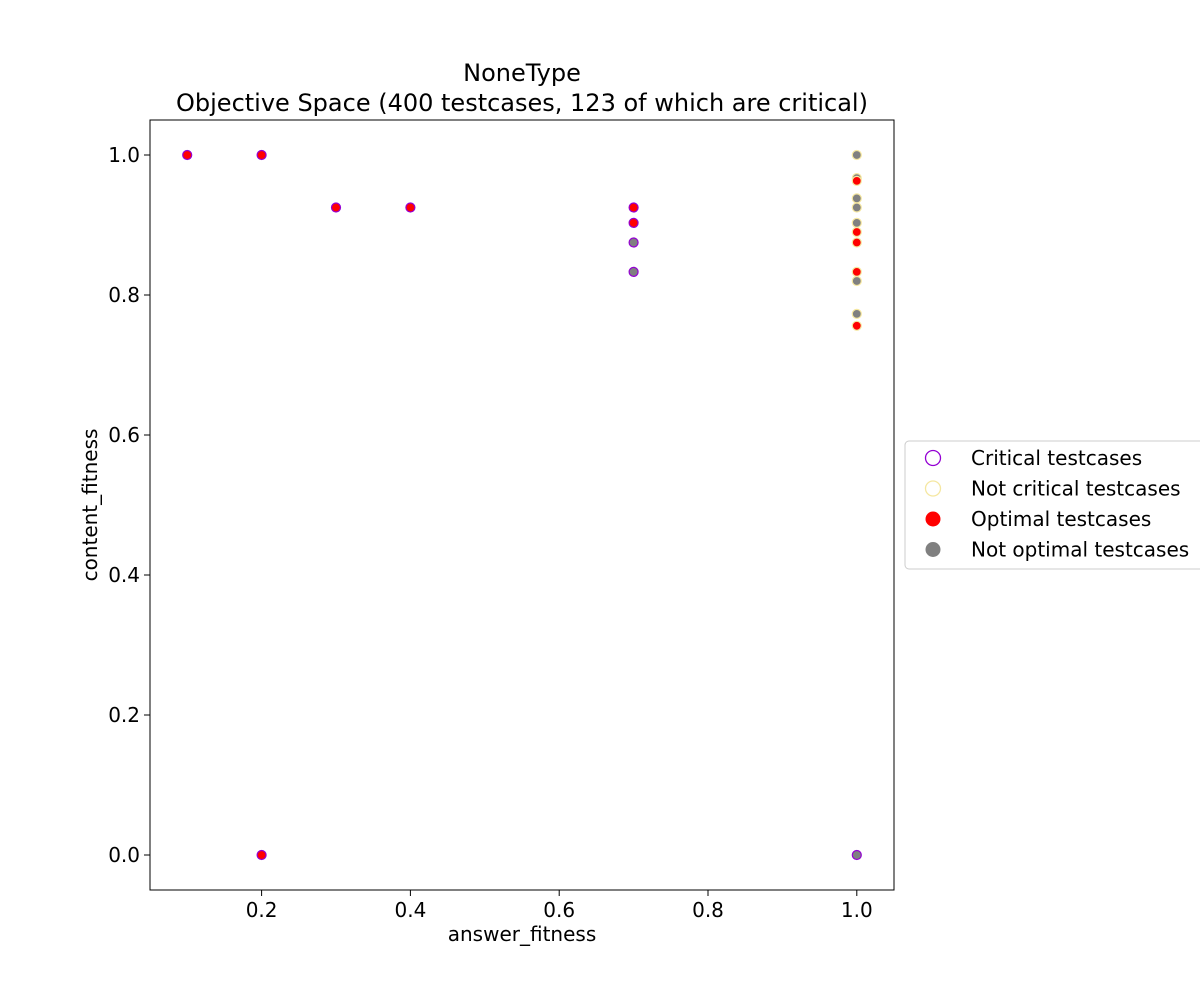 The width and height of the screenshot is (1200, 1000). I want to click on x-tick-label: 1.0, so click(857, 910).